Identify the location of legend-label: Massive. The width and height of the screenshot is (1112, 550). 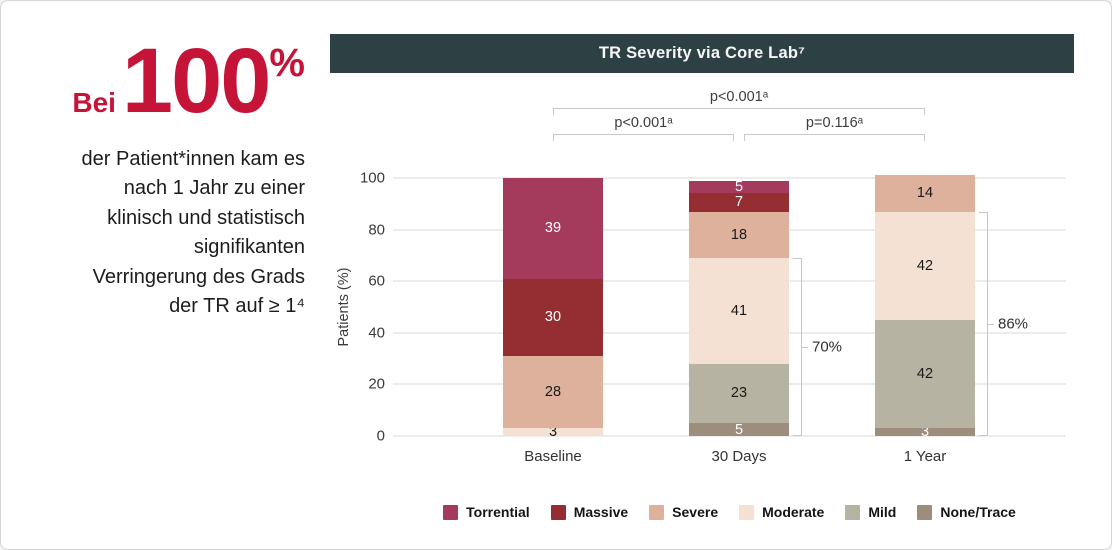
(601, 512).